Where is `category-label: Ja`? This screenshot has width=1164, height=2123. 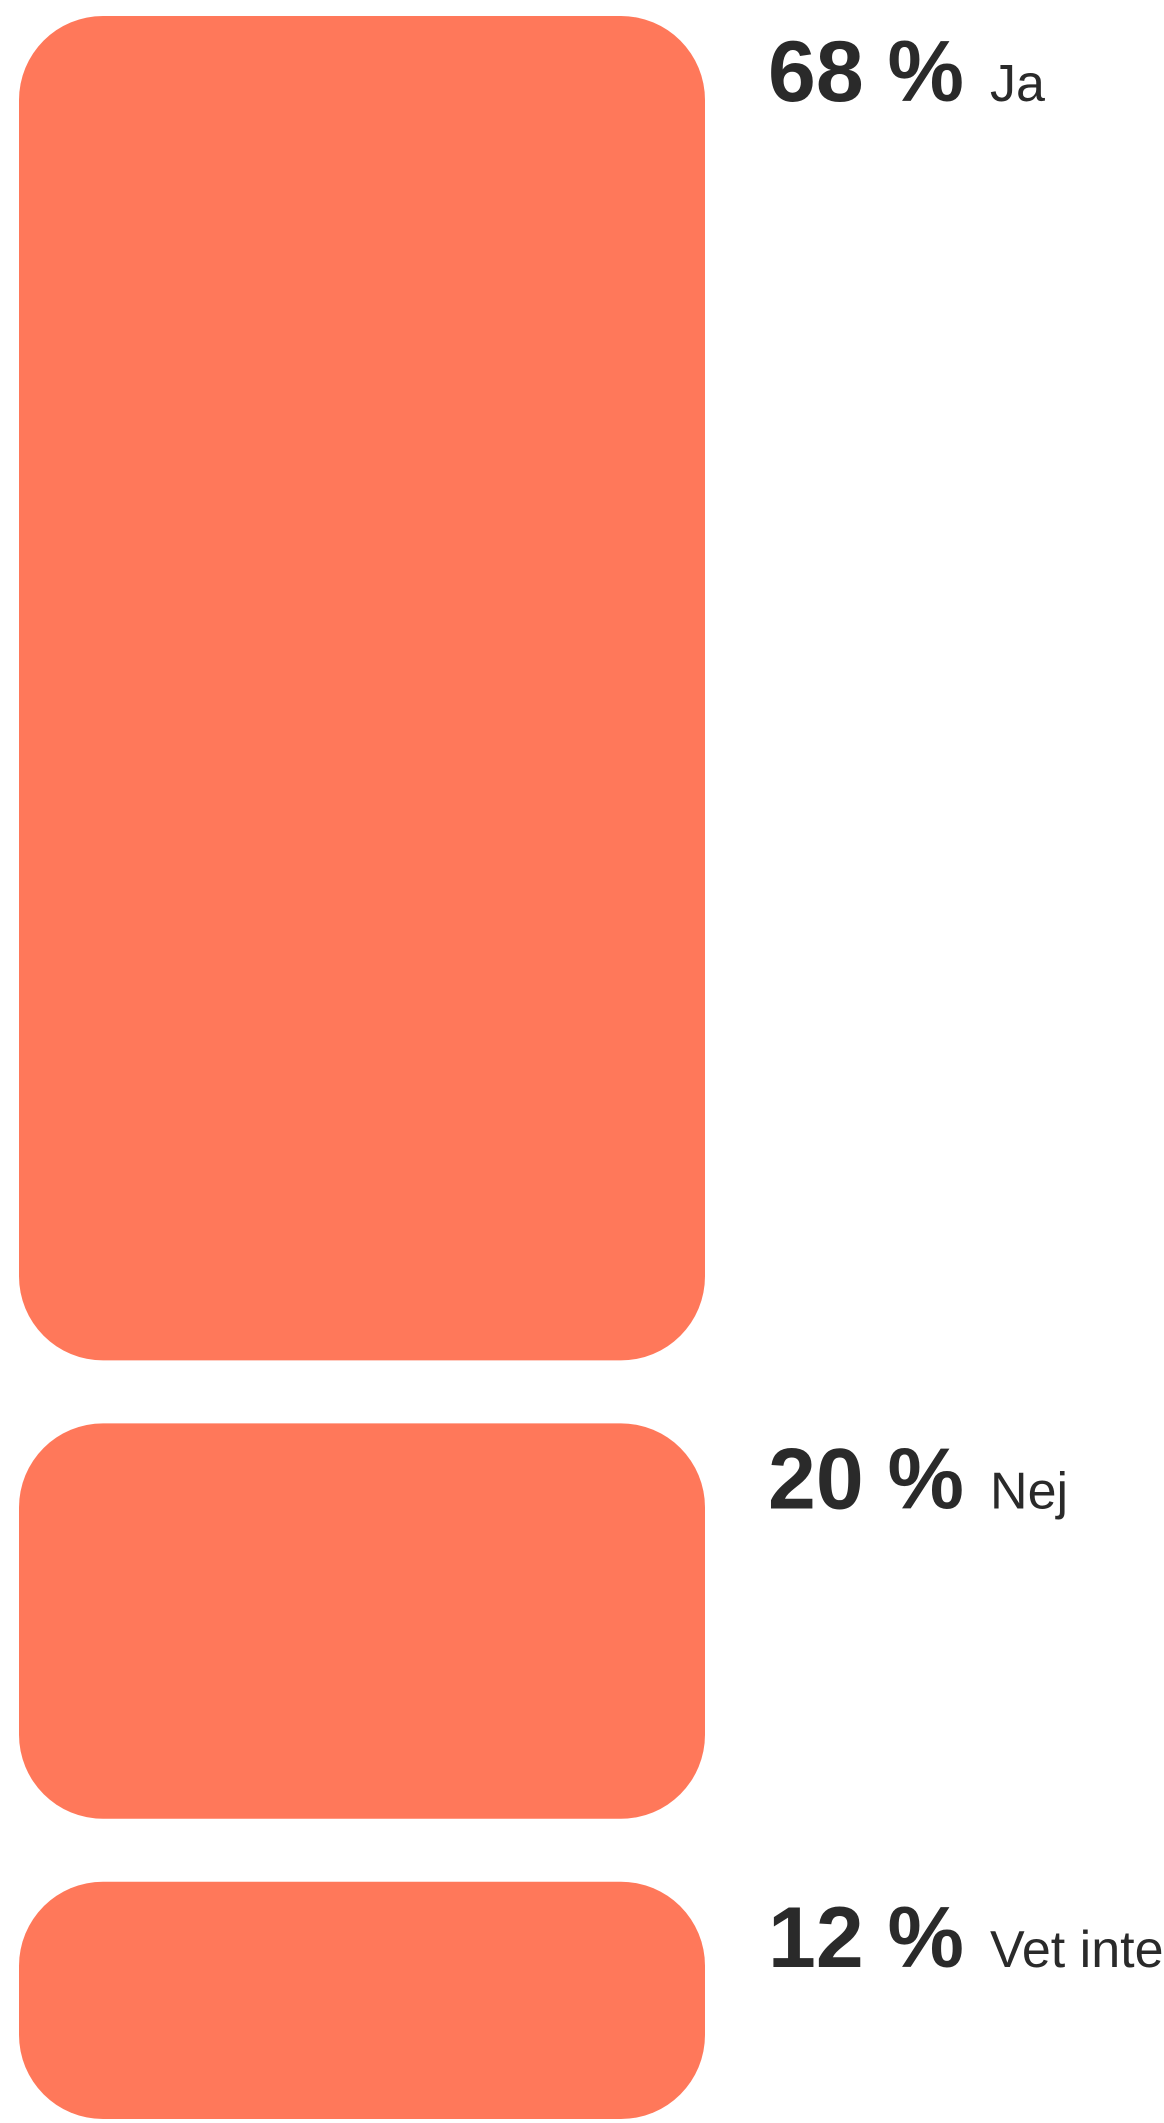
category-label: Ja is located at coordinates (1017, 84).